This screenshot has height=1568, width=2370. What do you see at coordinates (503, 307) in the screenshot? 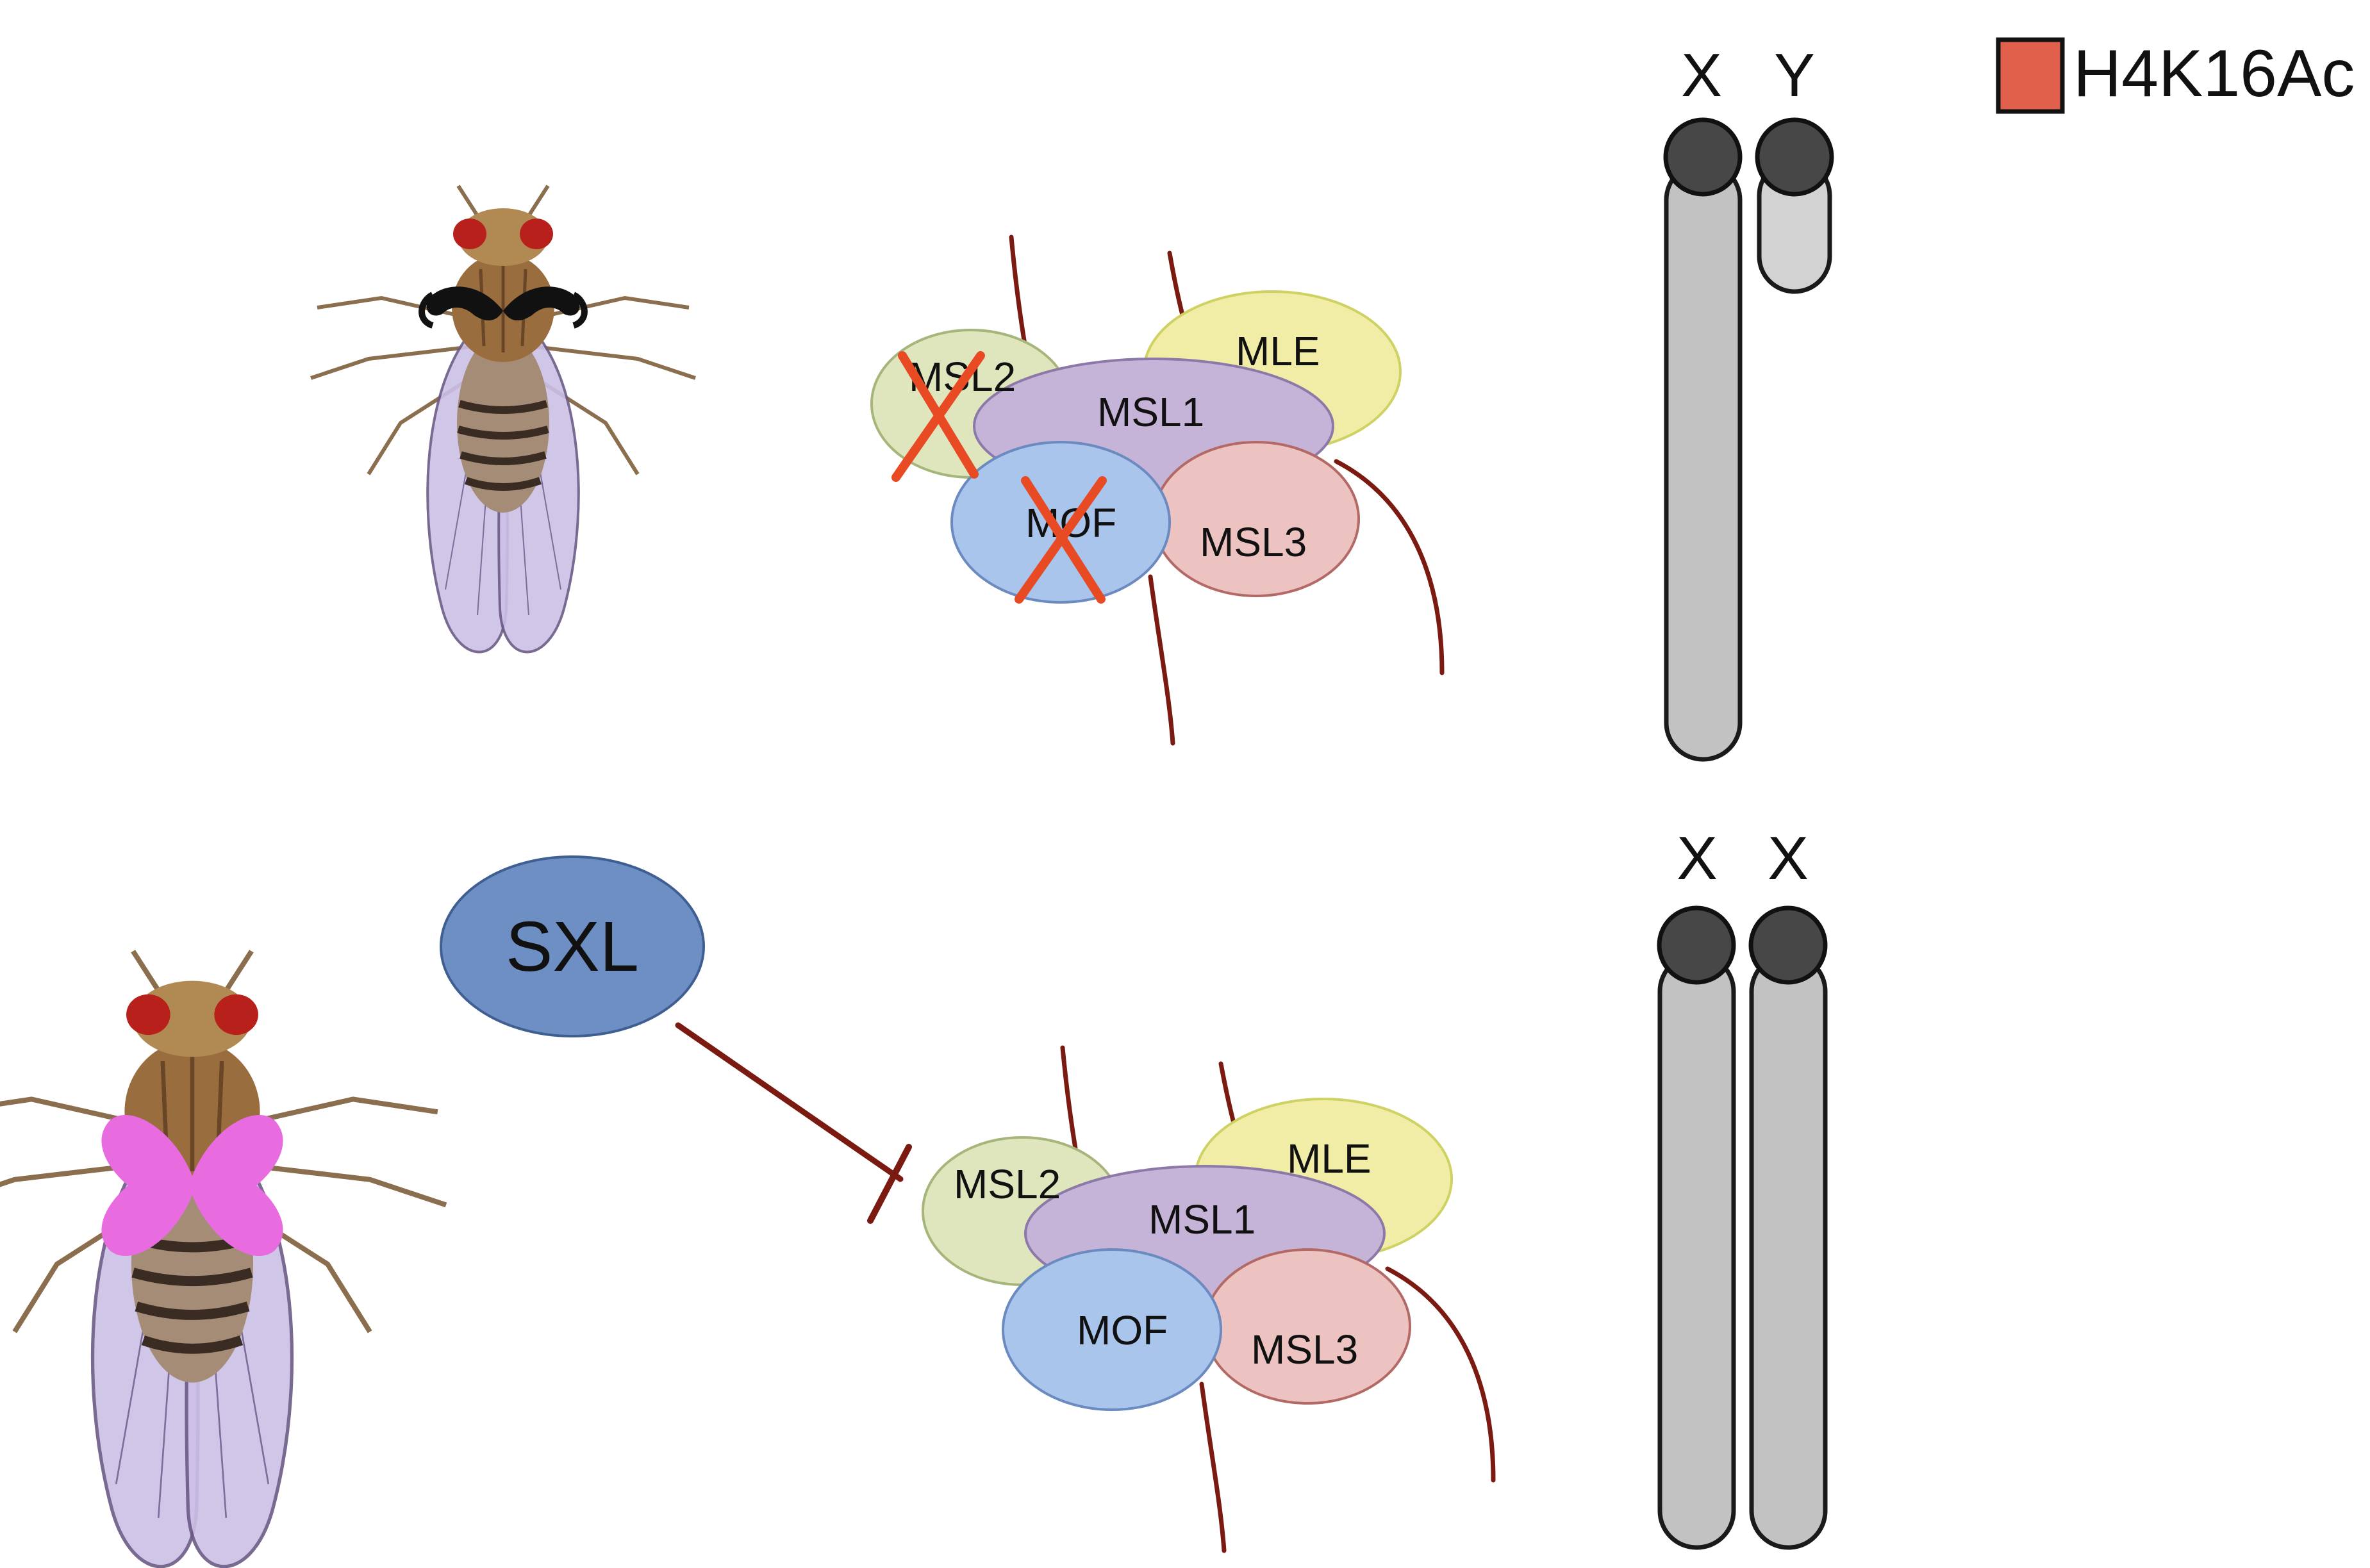
I see `mustache-icon` at bounding box center [503, 307].